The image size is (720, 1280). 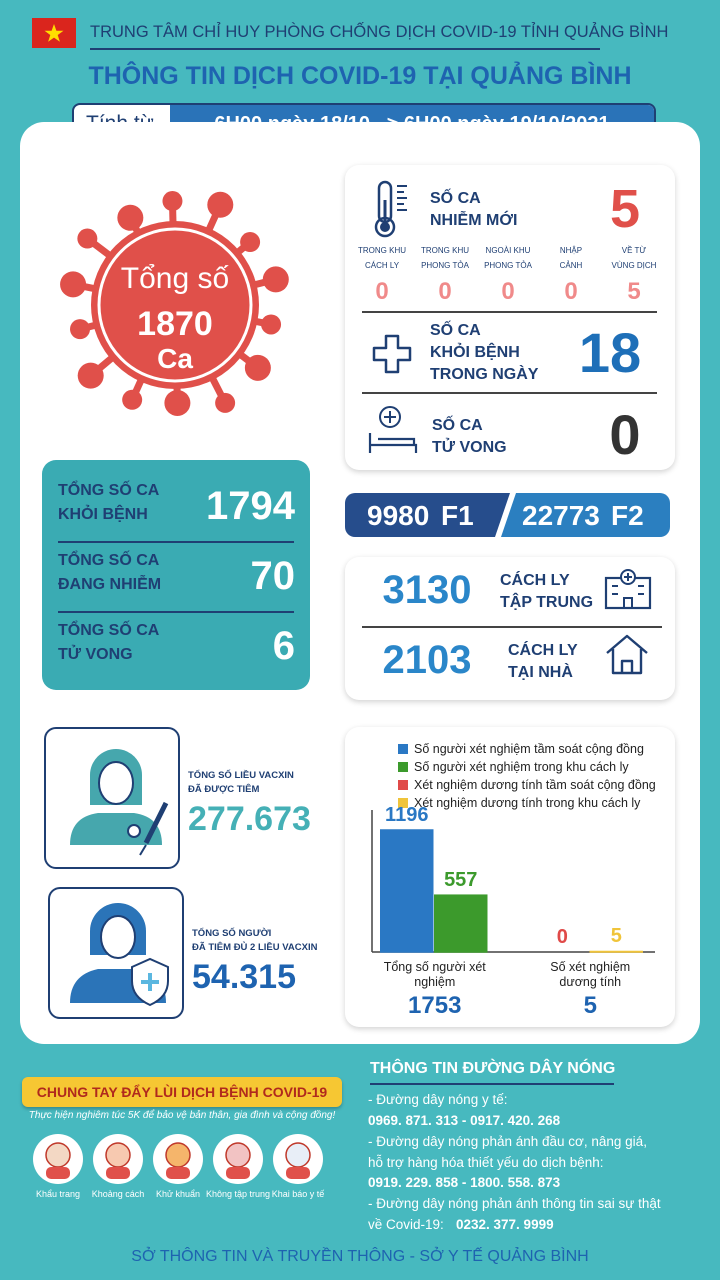 What do you see at coordinates (175, 305) in the screenshot?
I see `virus-ring` at bounding box center [175, 305].